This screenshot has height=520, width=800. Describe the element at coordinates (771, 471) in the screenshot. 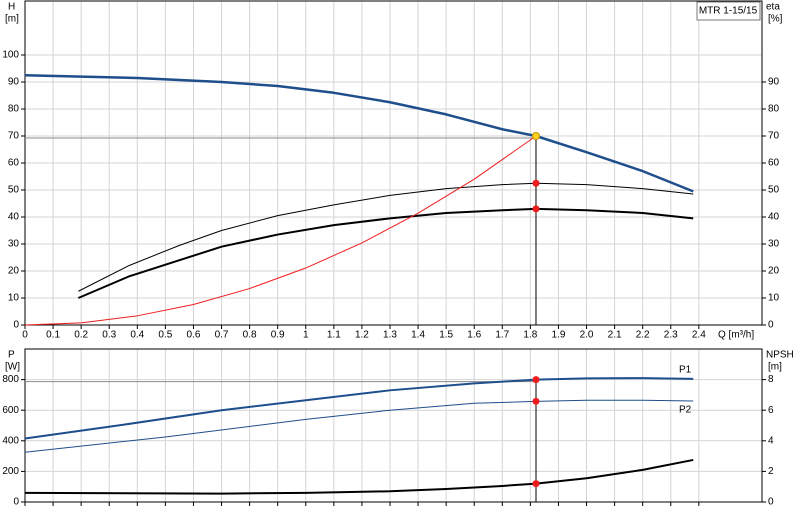

I see `y2-tick-label: 2` at that location.